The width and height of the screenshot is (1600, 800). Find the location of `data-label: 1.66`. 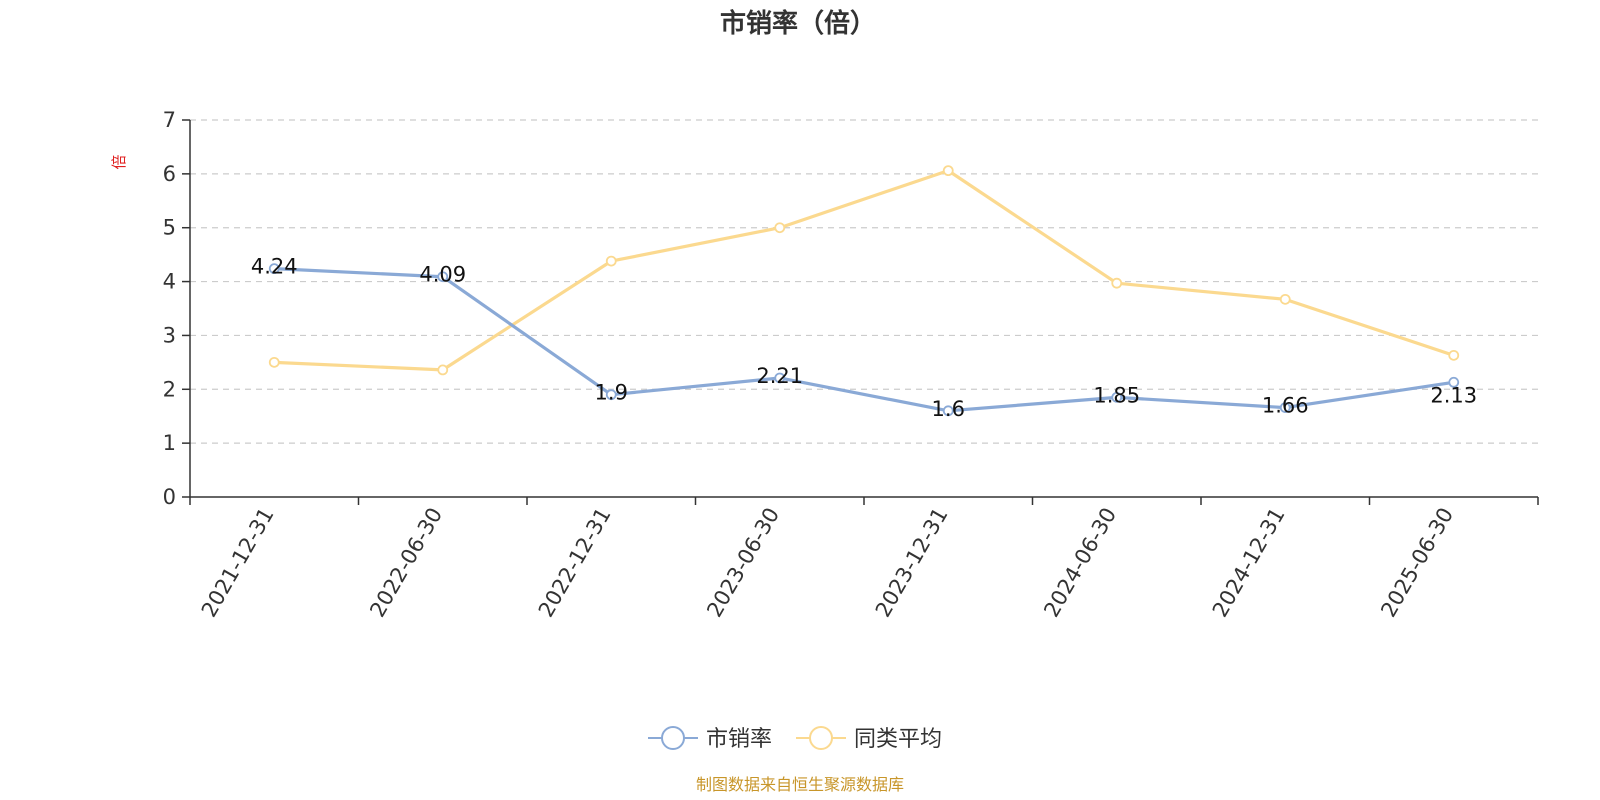

data-label: 1.66 is located at coordinates (1285, 406).